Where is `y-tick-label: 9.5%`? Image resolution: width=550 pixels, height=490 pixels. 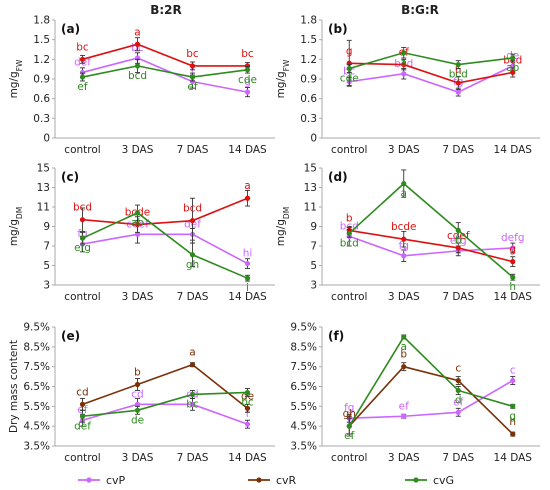
y-tick-label: 9.5% is located at coordinates (36, 328).